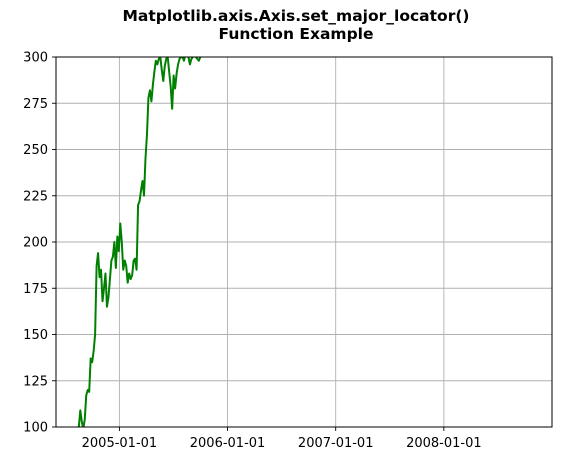 The image size is (566, 467). What do you see at coordinates (282, 439) in the screenshot?
I see `x-axis: 2005-01-01 2006-01-01 2007-01-01 2008-01-01` at bounding box center [282, 439].